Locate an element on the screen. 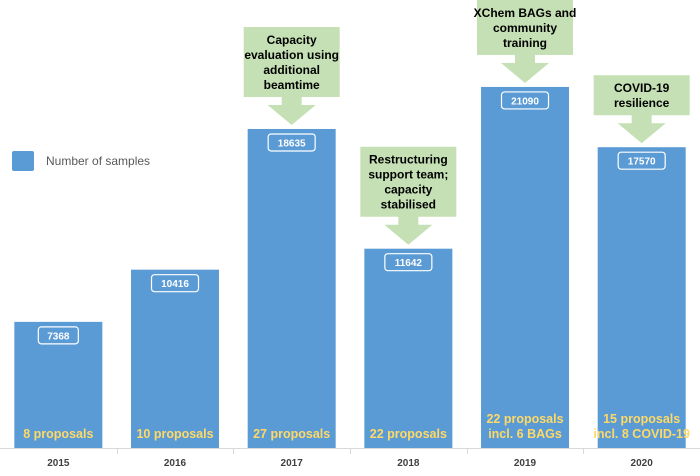 Image resolution: width=700 pixels, height=476 pixels. x-tick-label: 2019 is located at coordinates (525, 463).